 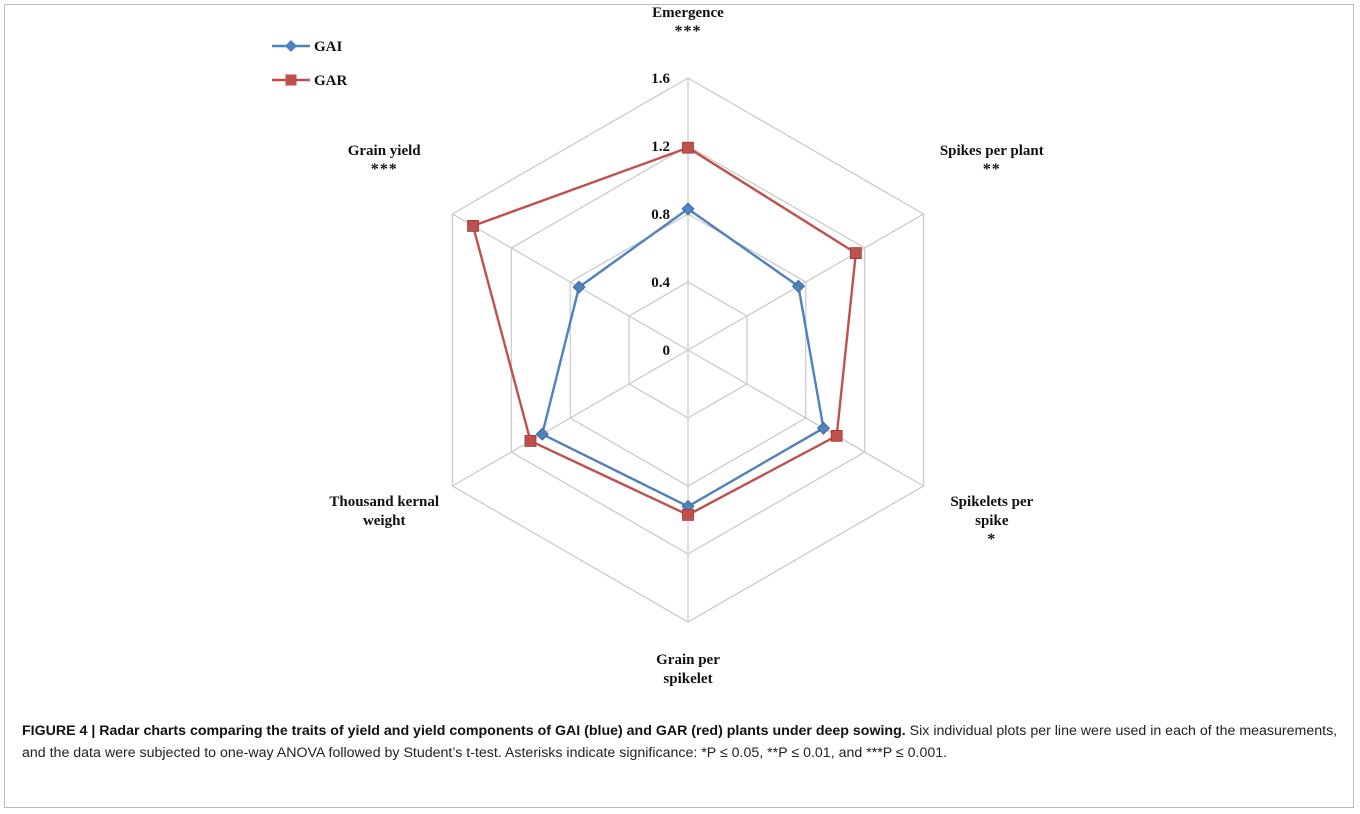 I want to click on legend-label: GAR, so click(x=331, y=81).